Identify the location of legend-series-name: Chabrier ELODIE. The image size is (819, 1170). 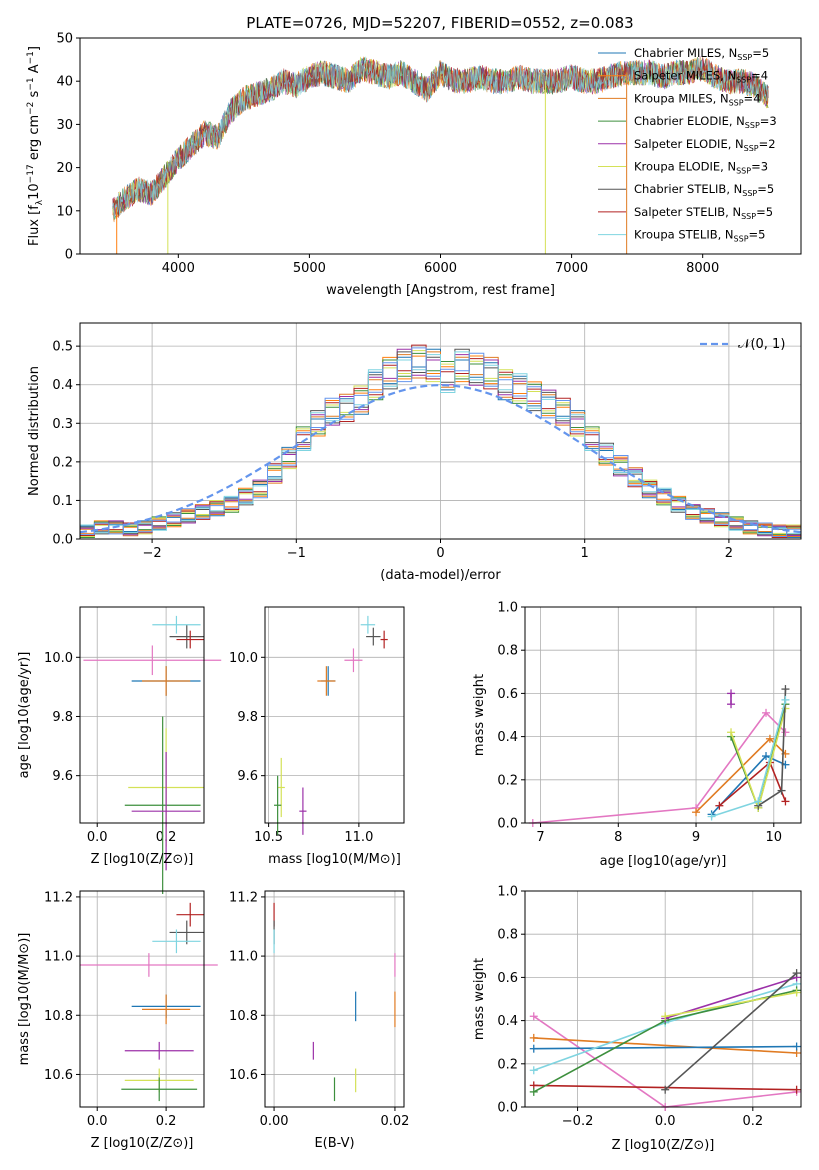
(681, 121).